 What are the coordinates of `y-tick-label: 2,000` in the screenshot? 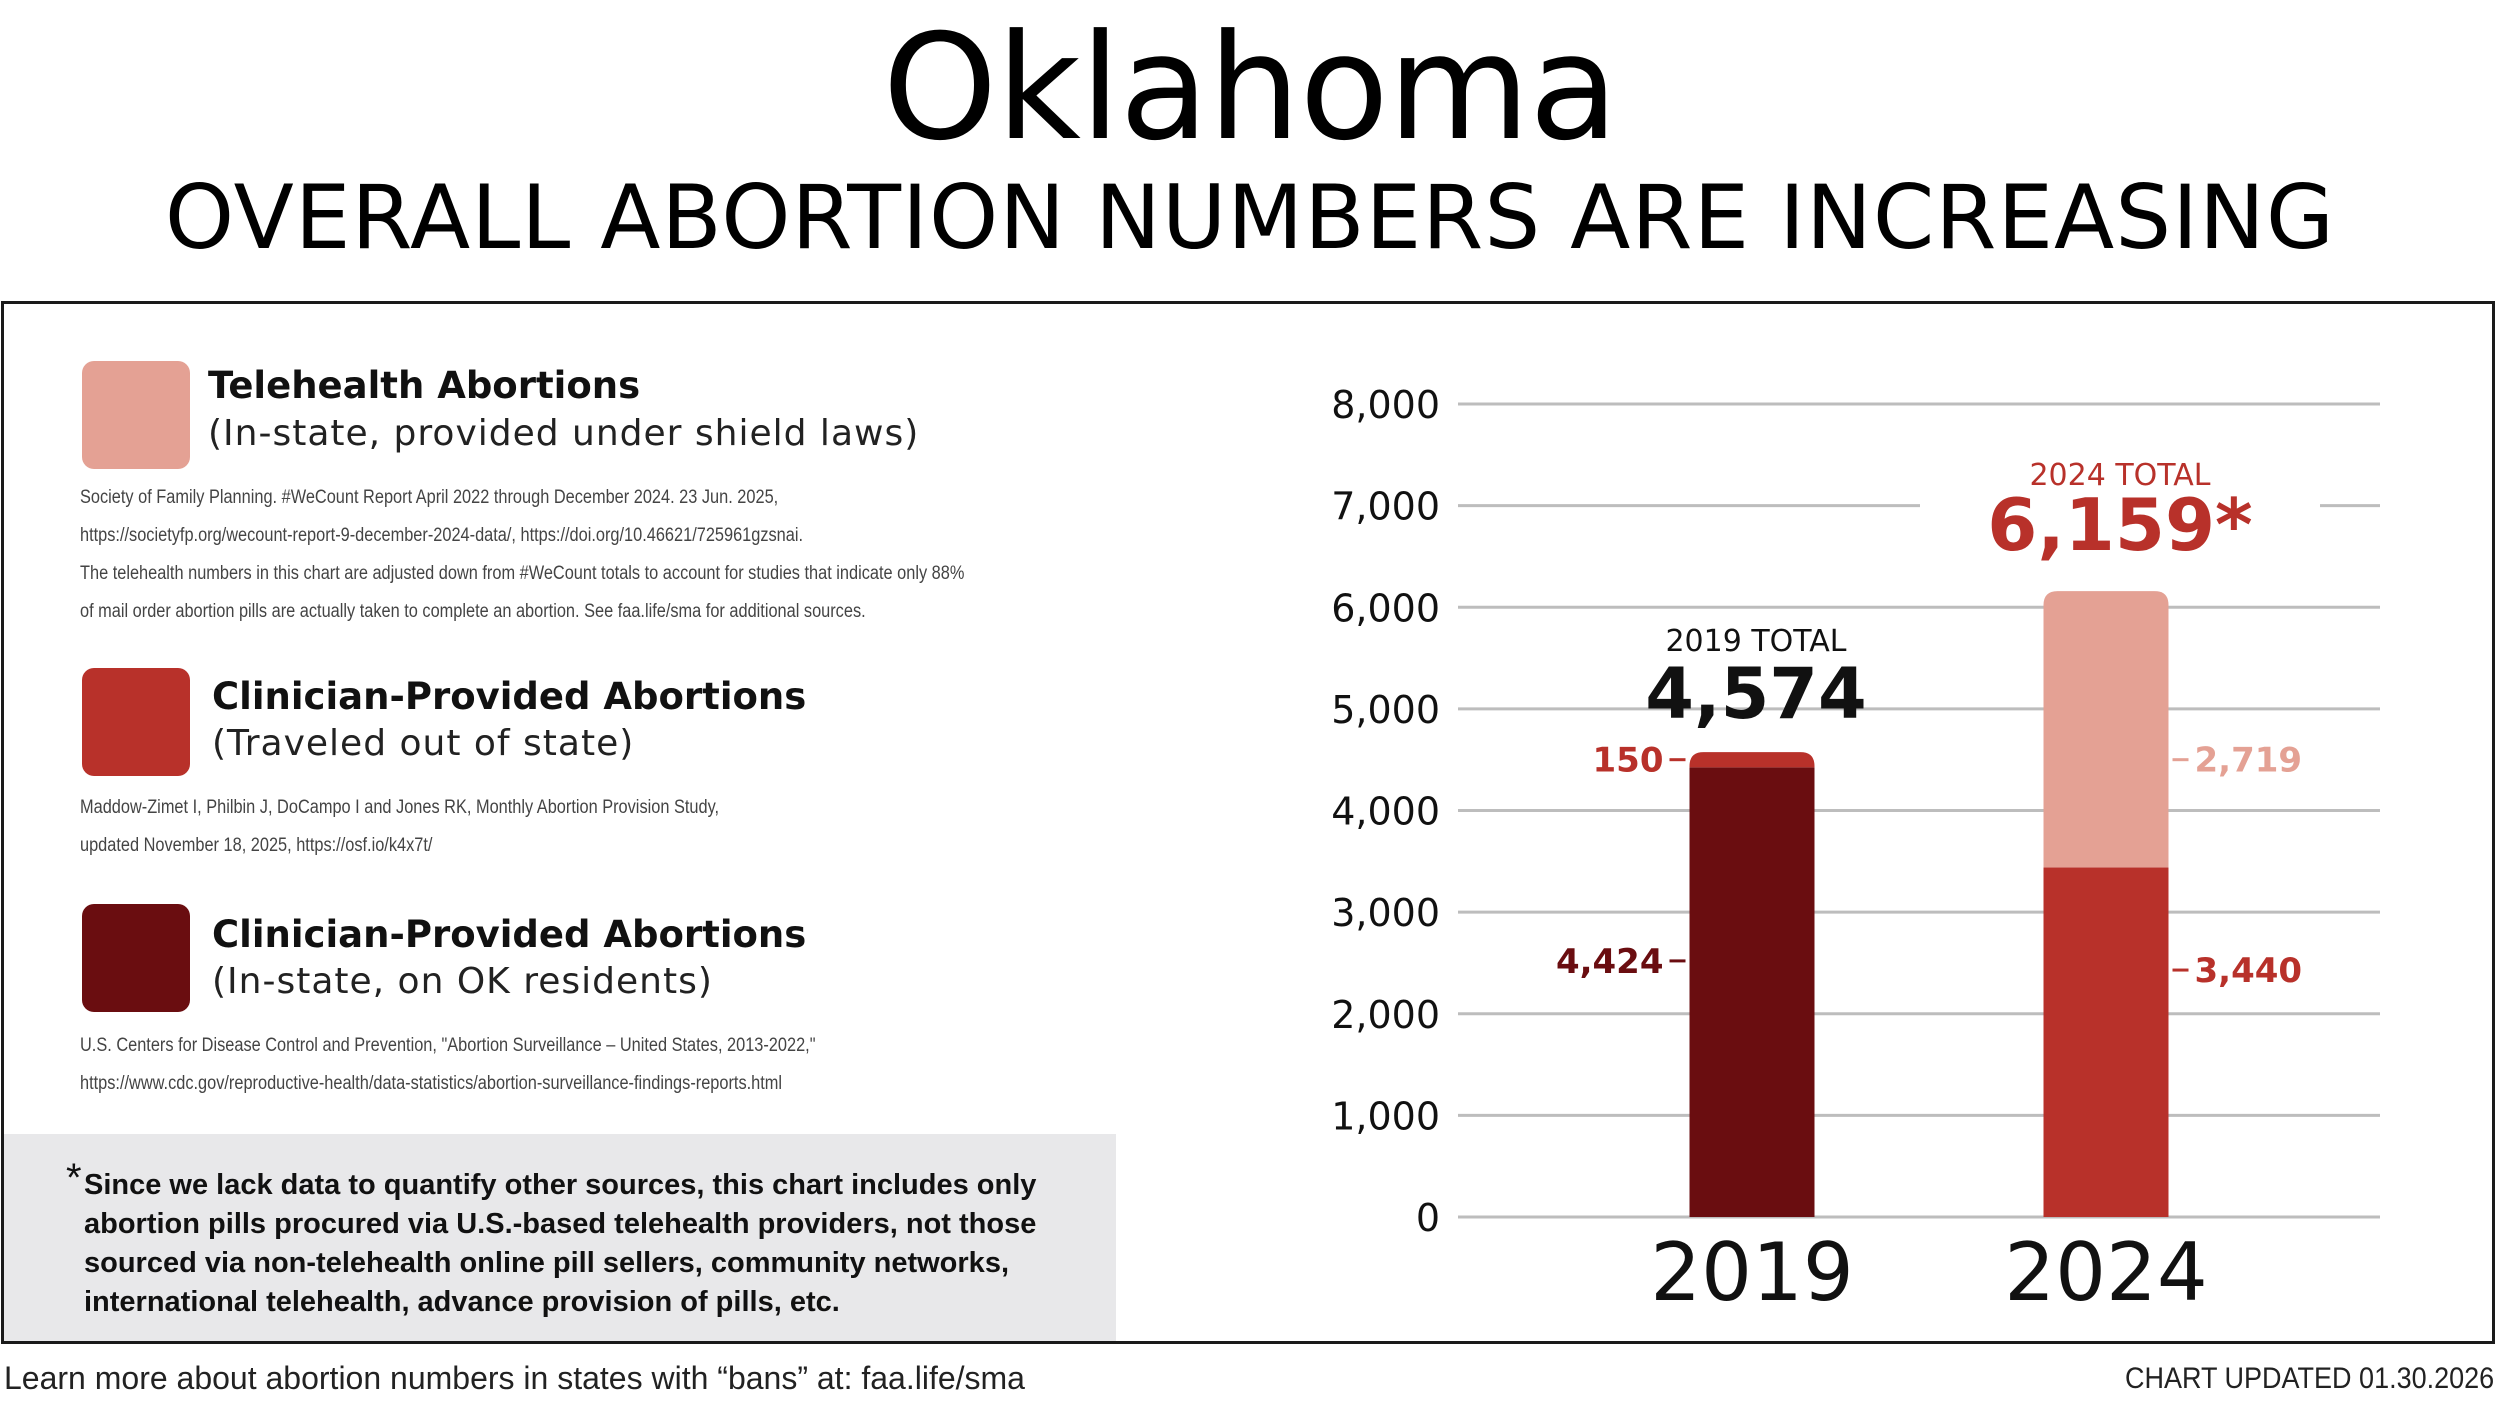 It's located at (1385, 1015).